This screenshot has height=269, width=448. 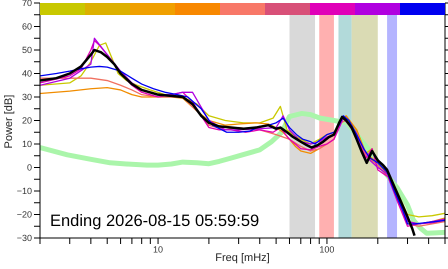 What do you see at coordinates (24, 215) in the screenshot?
I see `y-tick-label: −20` at bounding box center [24, 215].